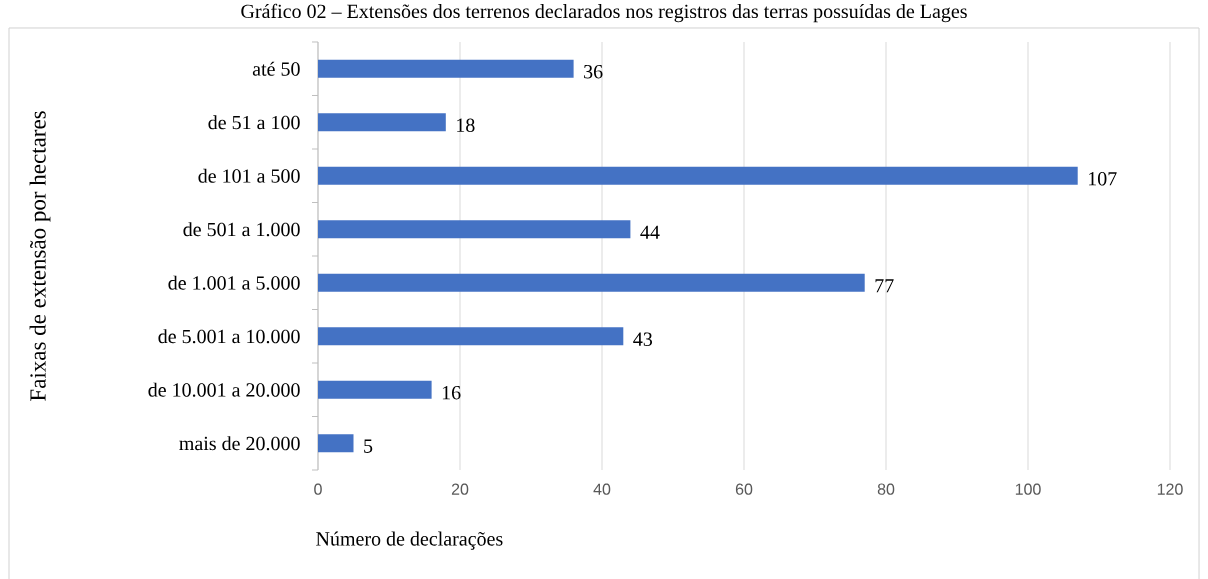 The width and height of the screenshot is (1208, 579). Describe the element at coordinates (451, 393) in the screenshot. I see `data-label: 16` at that location.